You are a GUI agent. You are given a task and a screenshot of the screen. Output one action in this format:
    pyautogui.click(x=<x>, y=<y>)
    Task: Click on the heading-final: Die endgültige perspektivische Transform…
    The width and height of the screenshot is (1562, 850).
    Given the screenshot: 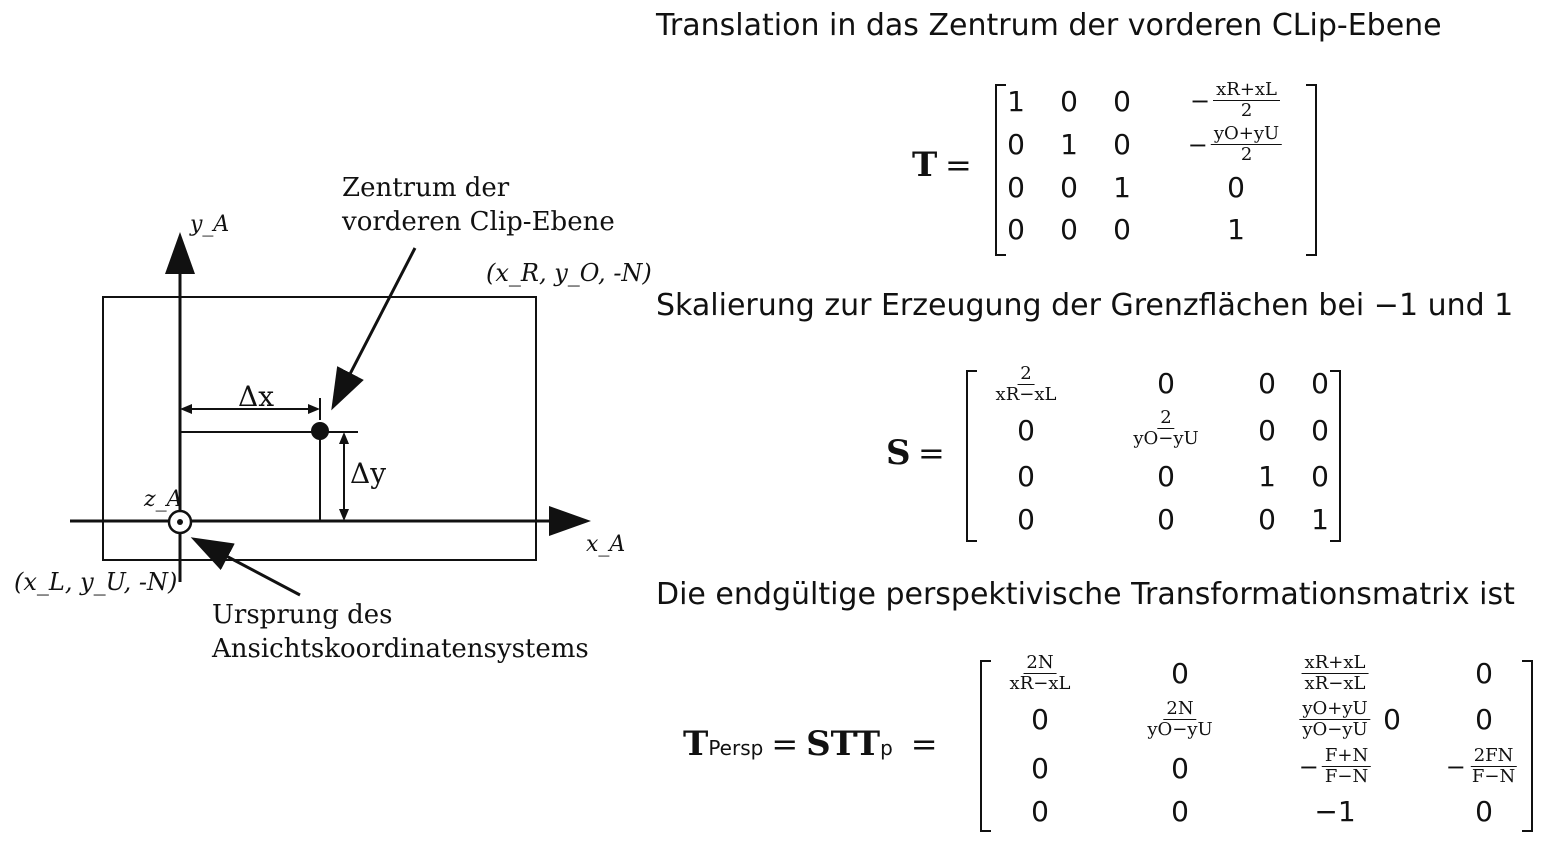 What is the action you would take?
    pyautogui.click(x=1085, y=594)
    